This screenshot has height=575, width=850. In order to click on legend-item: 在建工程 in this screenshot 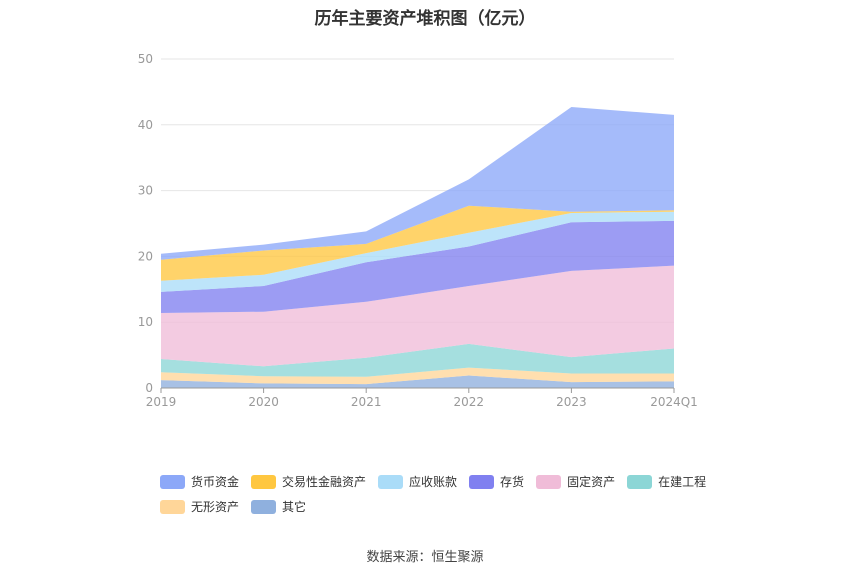, I will do `click(666, 481)`.